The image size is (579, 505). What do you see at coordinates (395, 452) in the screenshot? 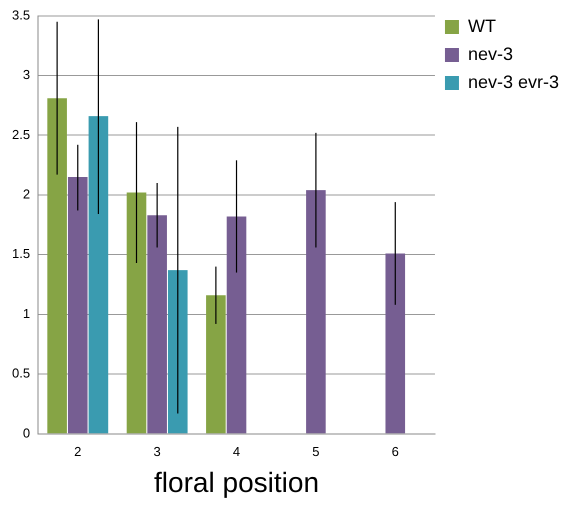
I see `x-tick-label: 6` at bounding box center [395, 452].